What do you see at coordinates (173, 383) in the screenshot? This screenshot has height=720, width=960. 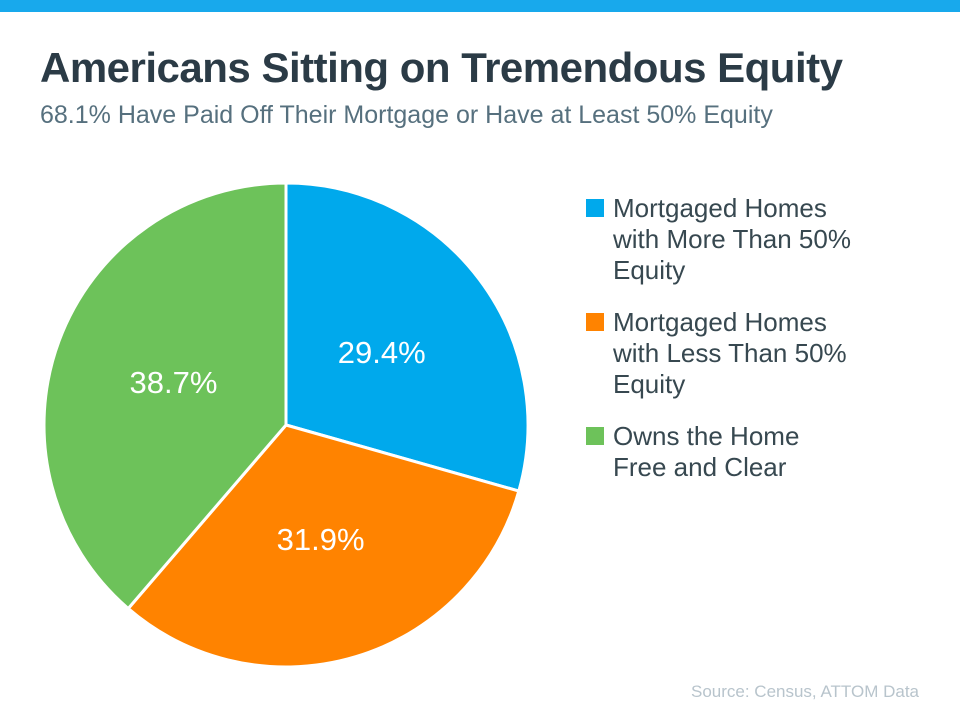 I see `pie-slice-label-2: 38.7%` at bounding box center [173, 383].